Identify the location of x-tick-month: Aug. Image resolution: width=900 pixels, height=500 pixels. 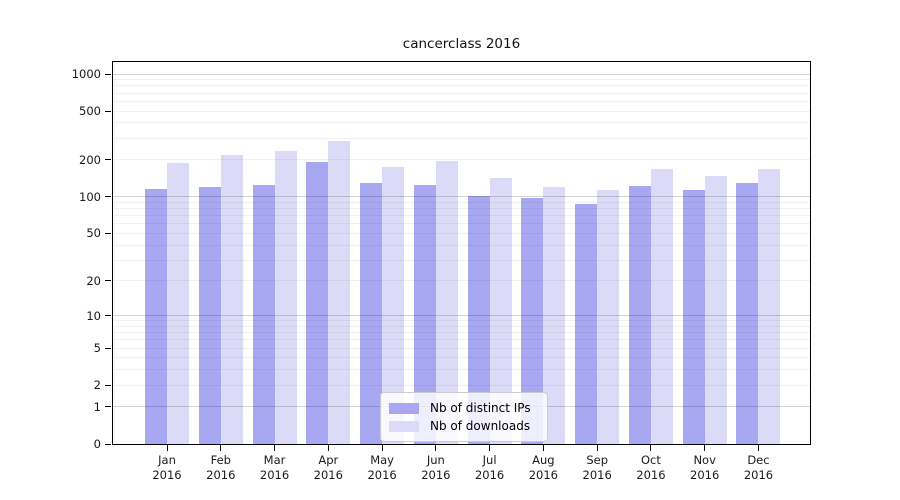
(543, 460).